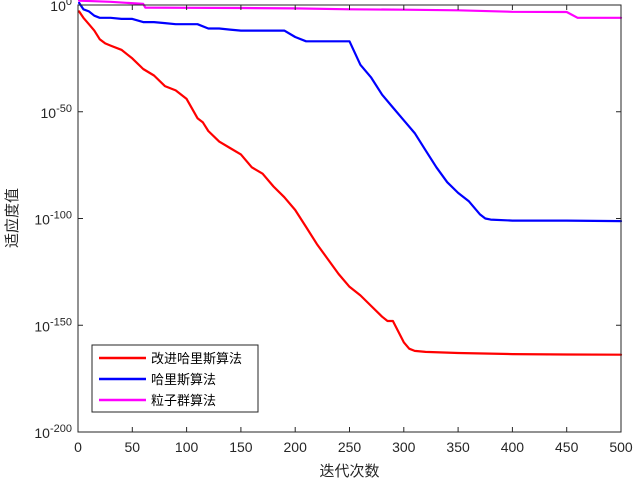 Image resolution: width=636 pixels, height=482 pixels. I want to click on legend-label-1: 改进哈里斯算法, so click(196, 359).